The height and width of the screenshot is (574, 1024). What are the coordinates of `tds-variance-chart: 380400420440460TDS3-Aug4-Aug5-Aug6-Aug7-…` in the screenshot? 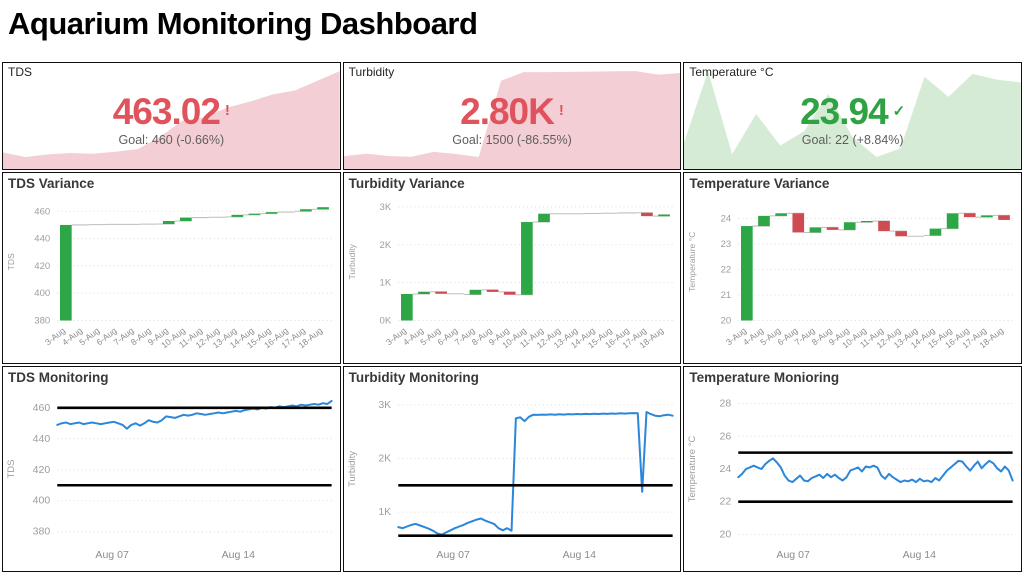 It's located at (171, 279).